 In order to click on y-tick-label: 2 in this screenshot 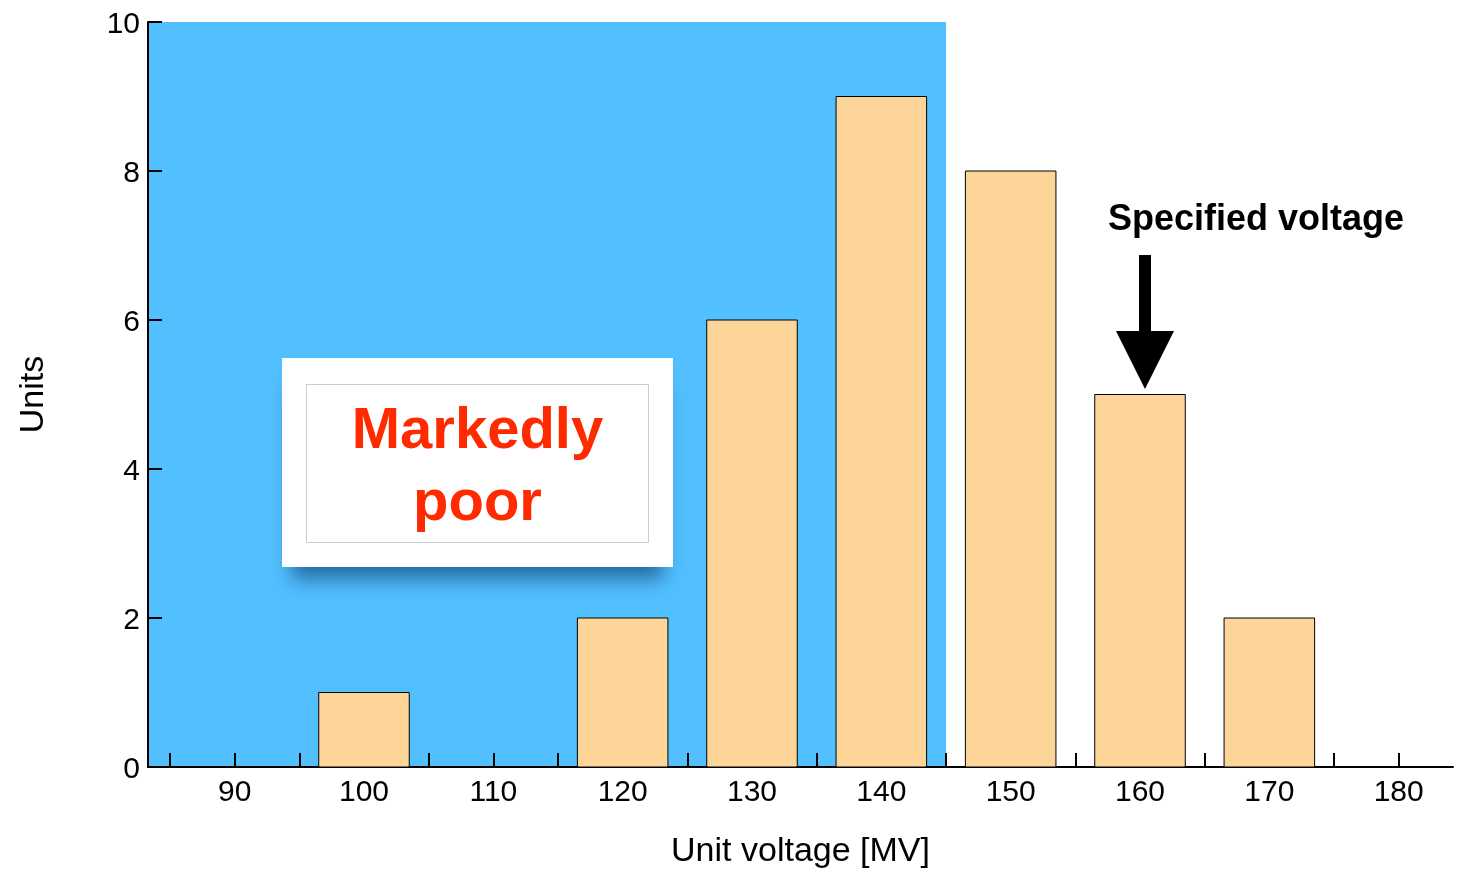, I will do `click(131, 618)`.